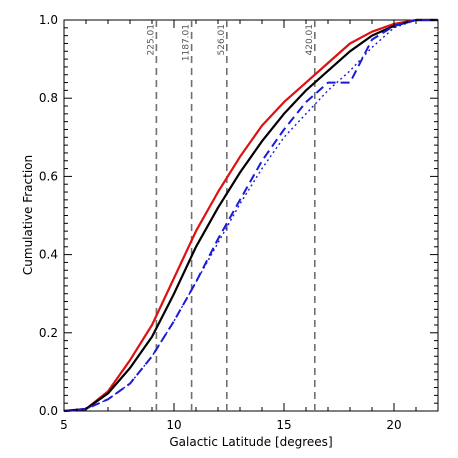 This screenshot has height=458, width=458. What do you see at coordinates (151, 40) in the screenshot?
I see `vertical-line-label: 225.01` at bounding box center [151, 40].